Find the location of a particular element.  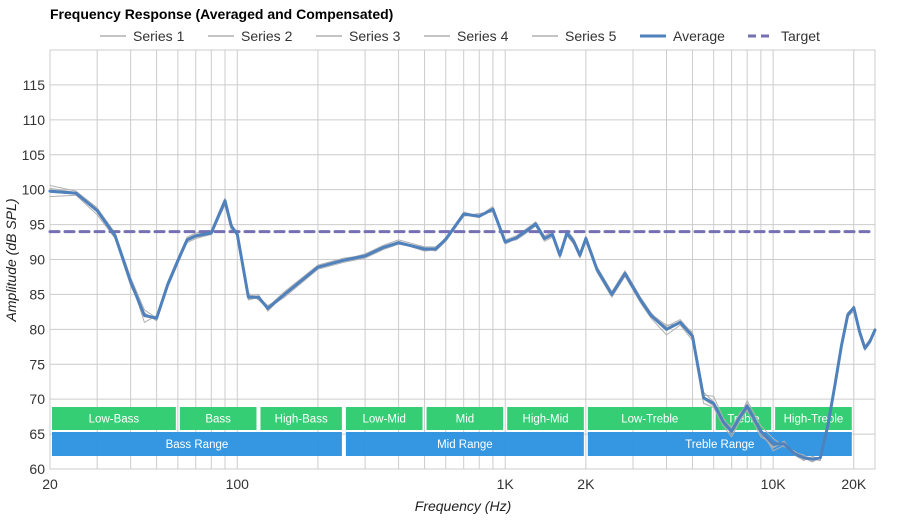

x-axis-label: Frequency (Hz) is located at coordinates (463, 506).